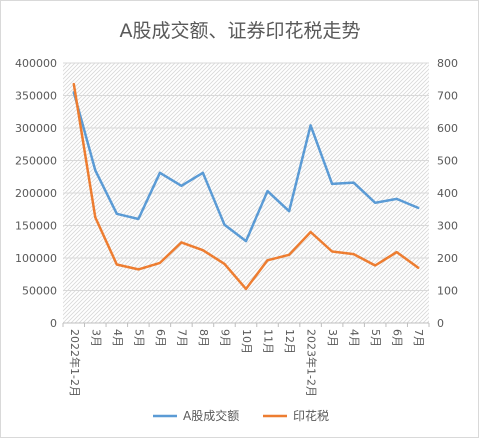  What do you see at coordinates (246, 341) in the screenshot?
I see `x-tick-label: 10月` at bounding box center [246, 341].